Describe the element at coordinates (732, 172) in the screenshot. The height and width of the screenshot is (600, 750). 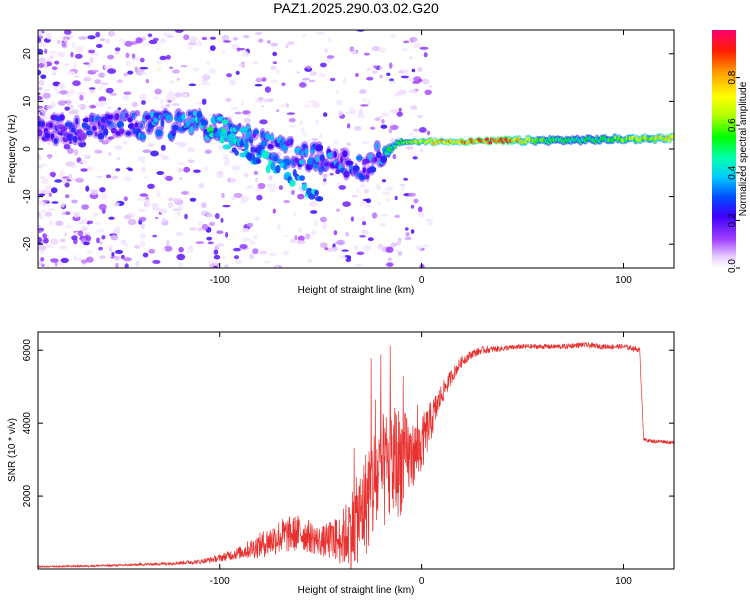
I see `colorbar-tick-label: 0.4` at that location.